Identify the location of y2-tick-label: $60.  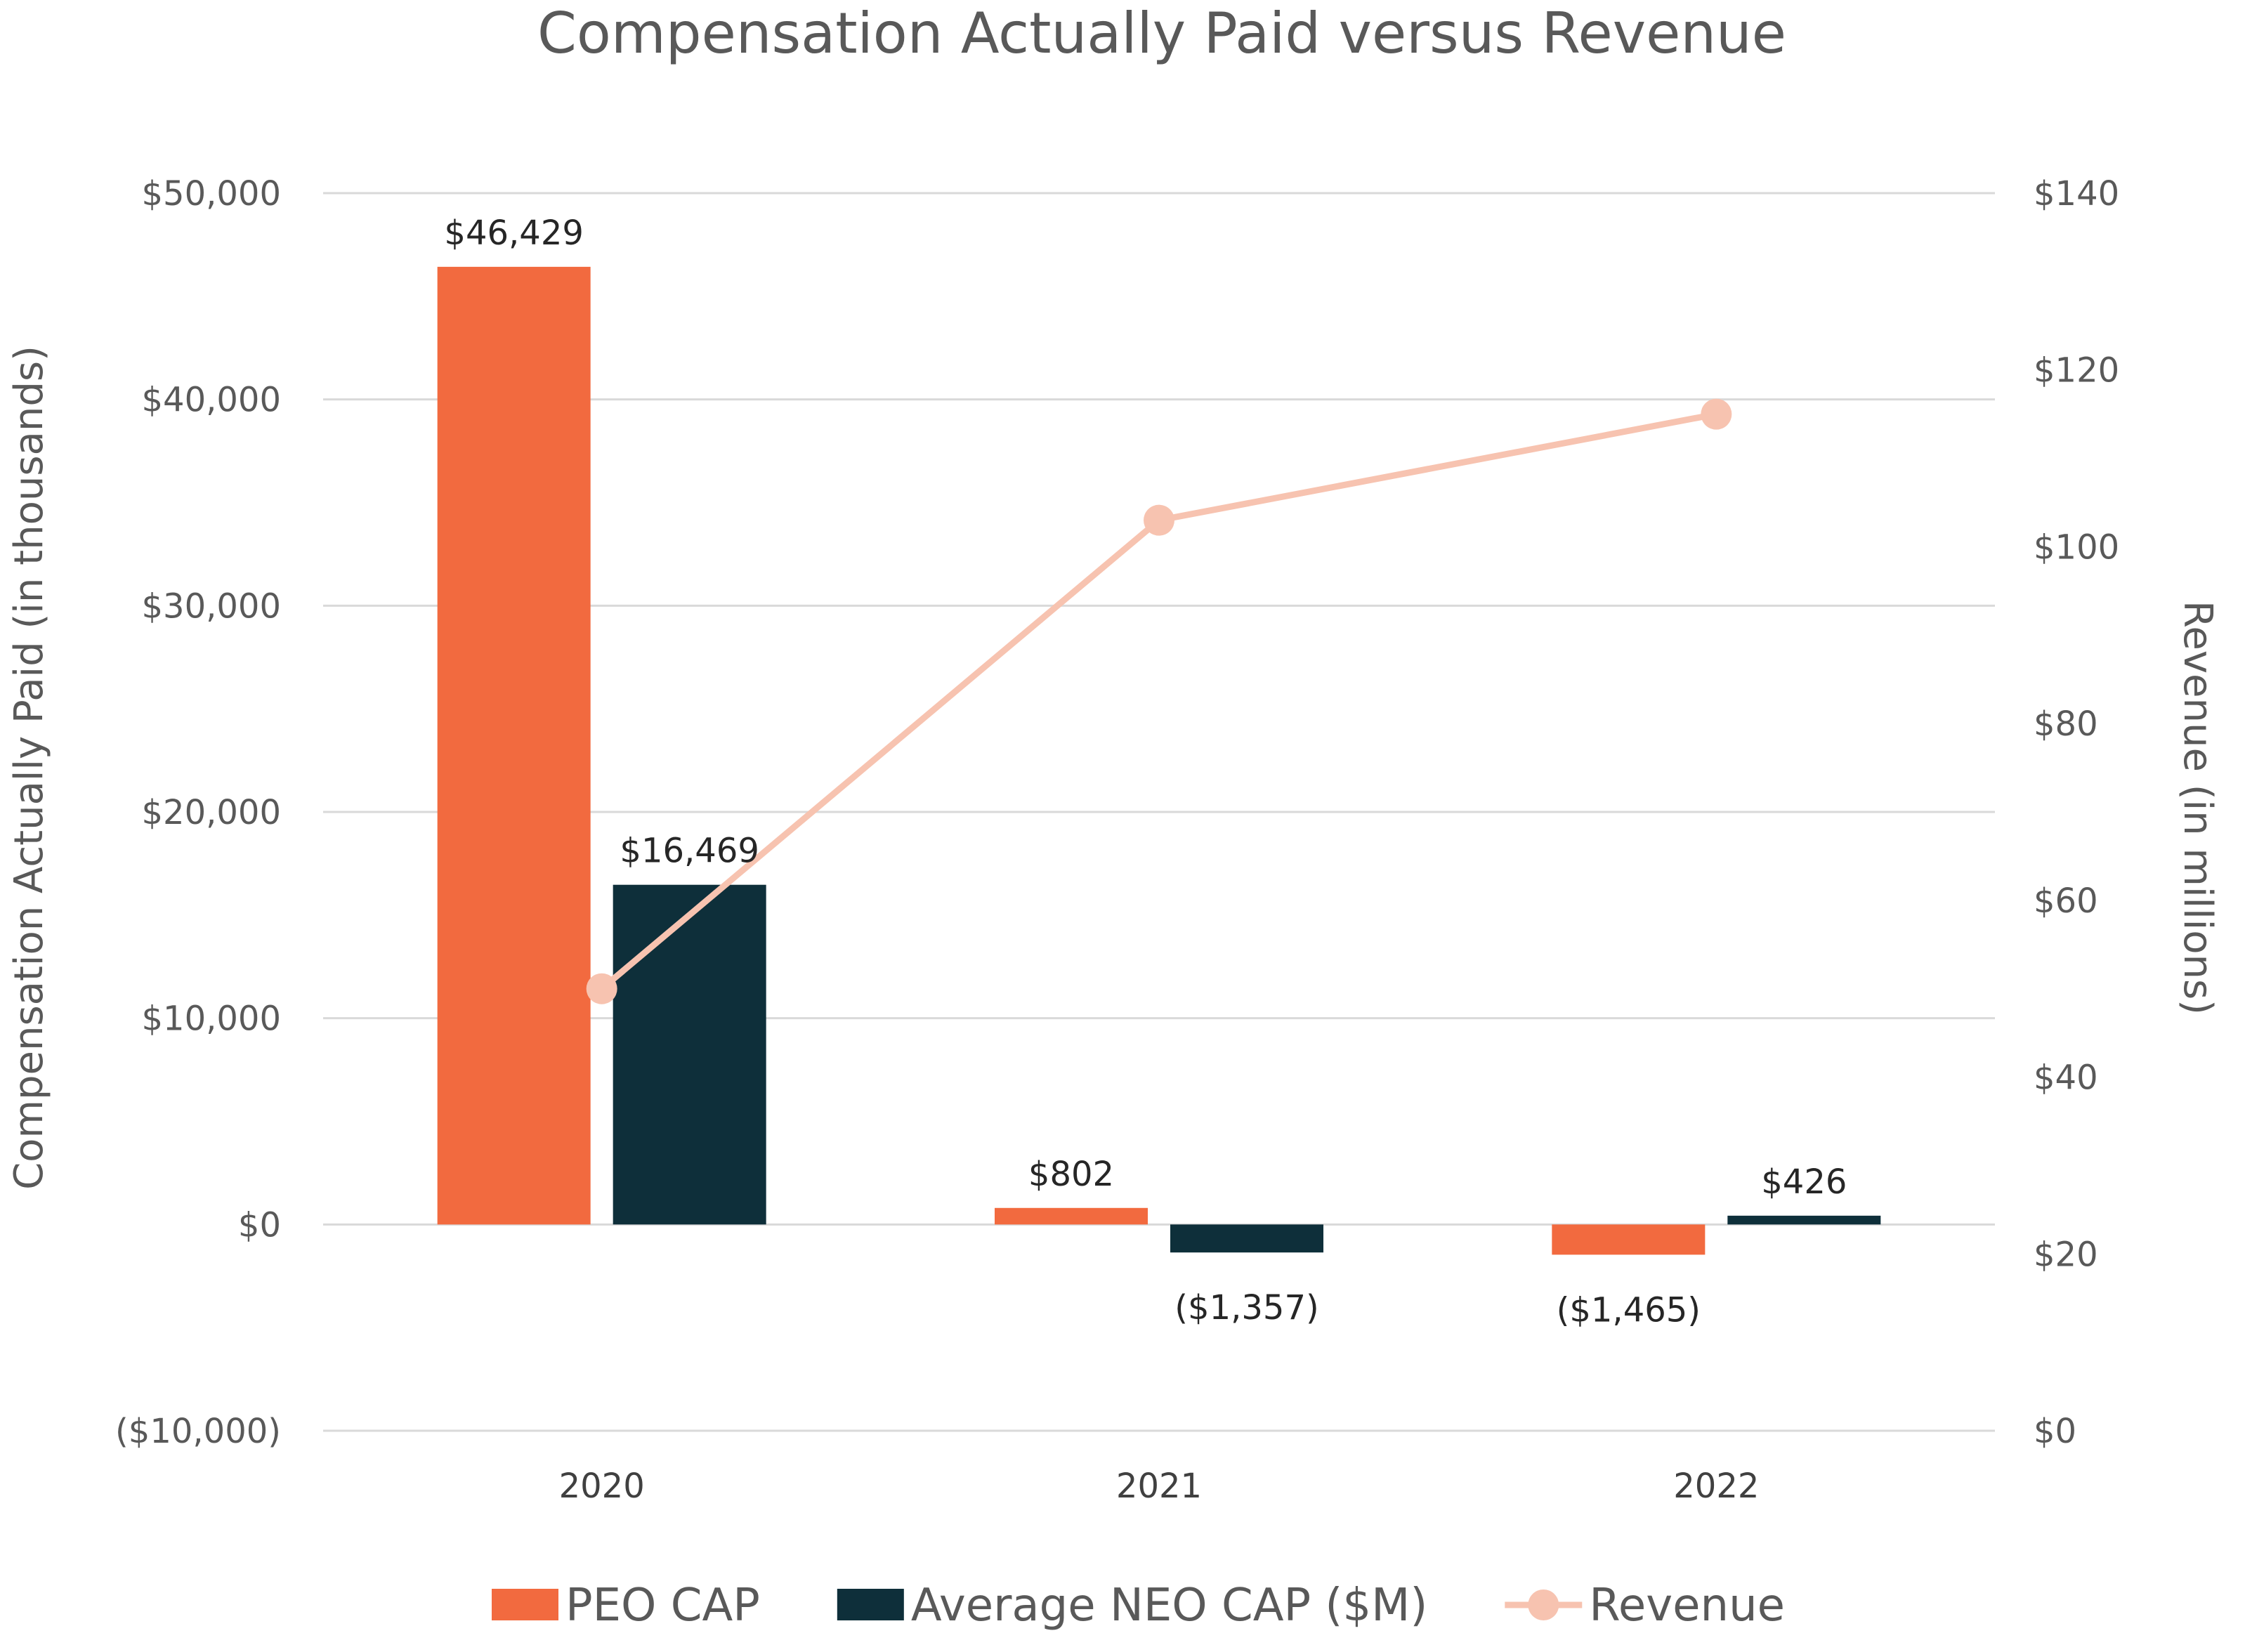
(2066, 901).